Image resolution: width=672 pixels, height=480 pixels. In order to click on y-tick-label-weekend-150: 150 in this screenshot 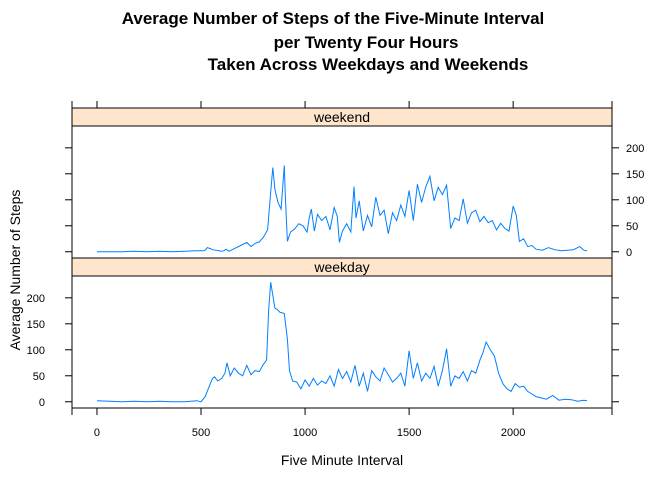, I will do `click(635, 175)`.